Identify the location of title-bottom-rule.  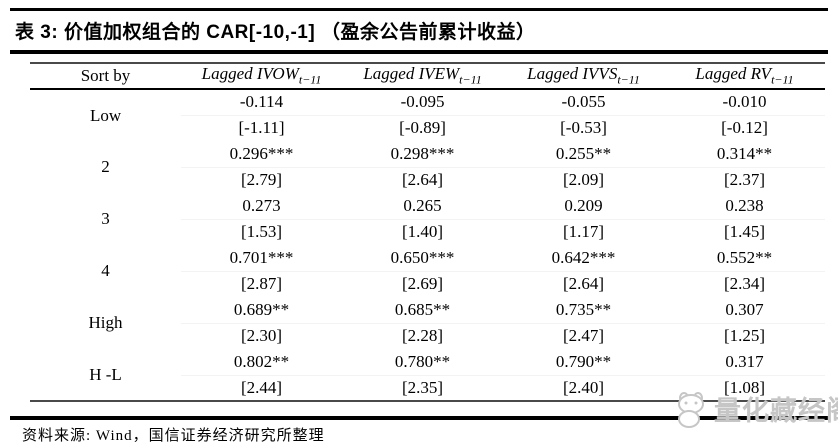
(419, 52).